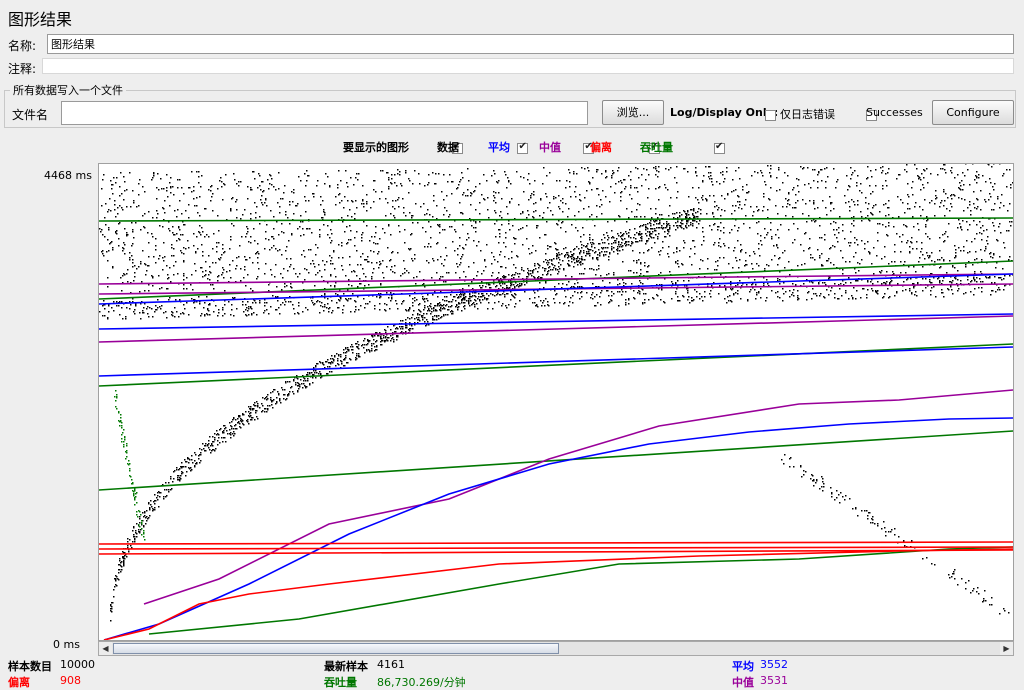  I want to click on successes-label: Successes, so click(894, 112).